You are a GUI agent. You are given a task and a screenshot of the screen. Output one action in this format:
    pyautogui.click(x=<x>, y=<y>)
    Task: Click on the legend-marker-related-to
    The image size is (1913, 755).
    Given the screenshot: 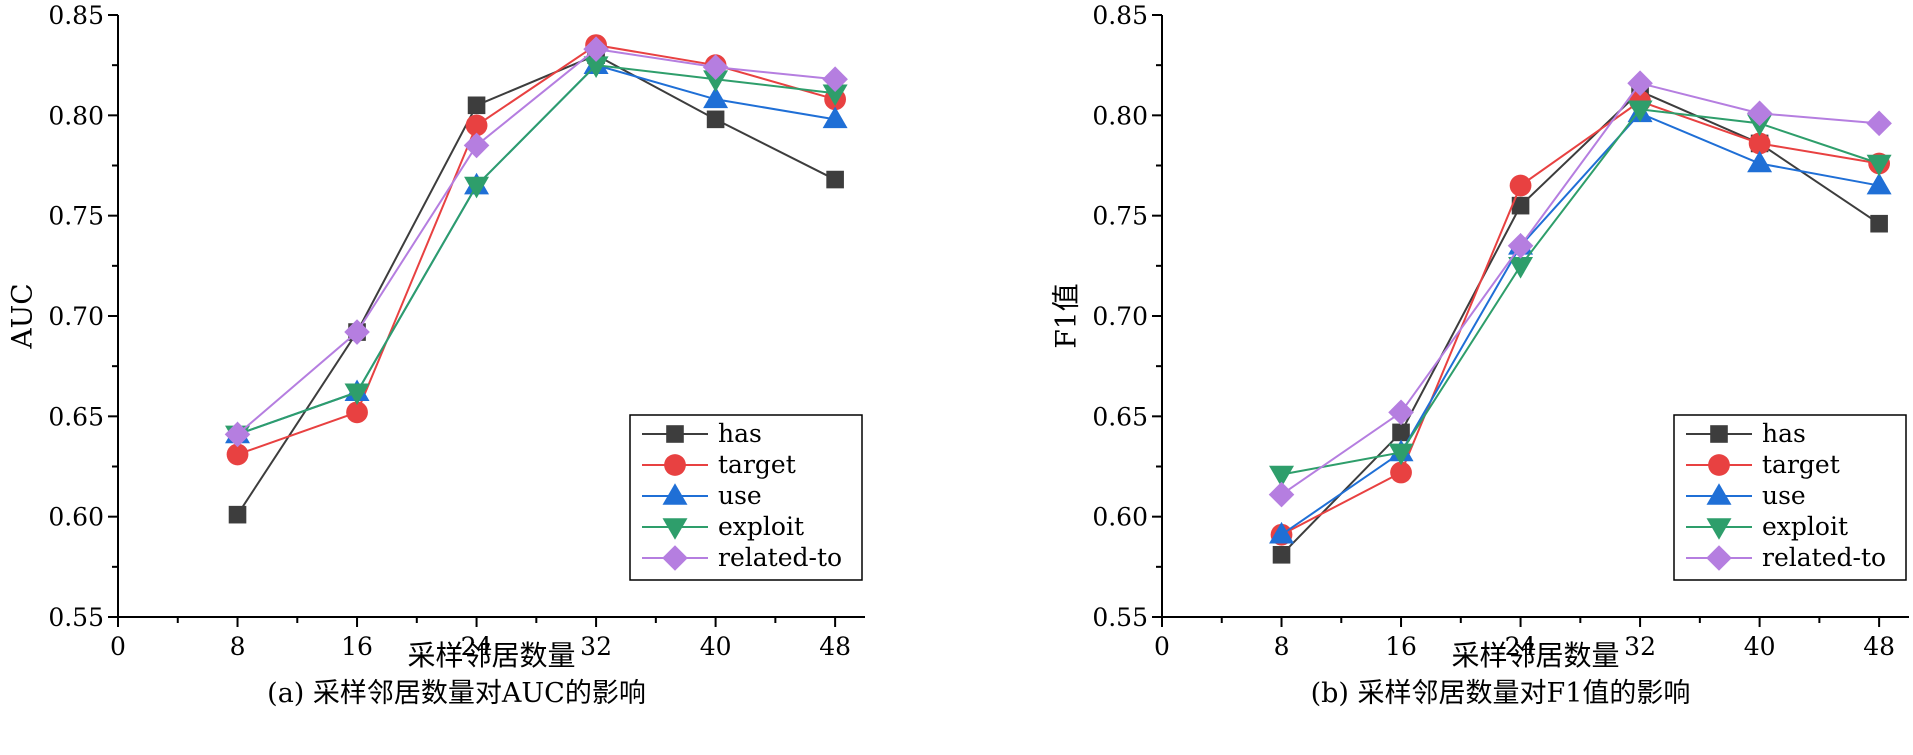 What is the action you would take?
    pyautogui.click(x=675, y=558)
    